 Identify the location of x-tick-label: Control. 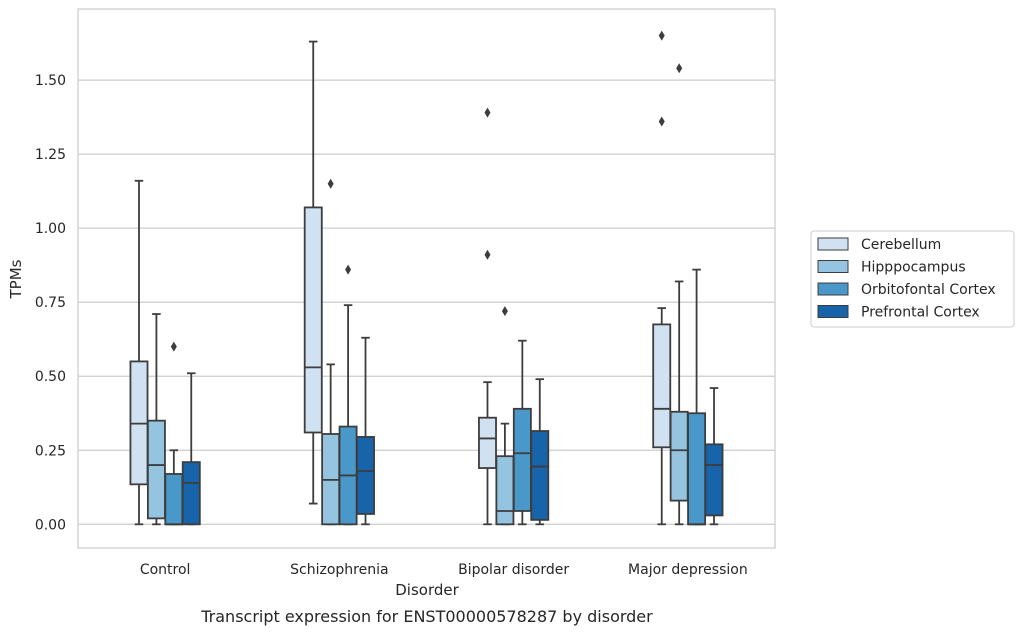
(165, 570).